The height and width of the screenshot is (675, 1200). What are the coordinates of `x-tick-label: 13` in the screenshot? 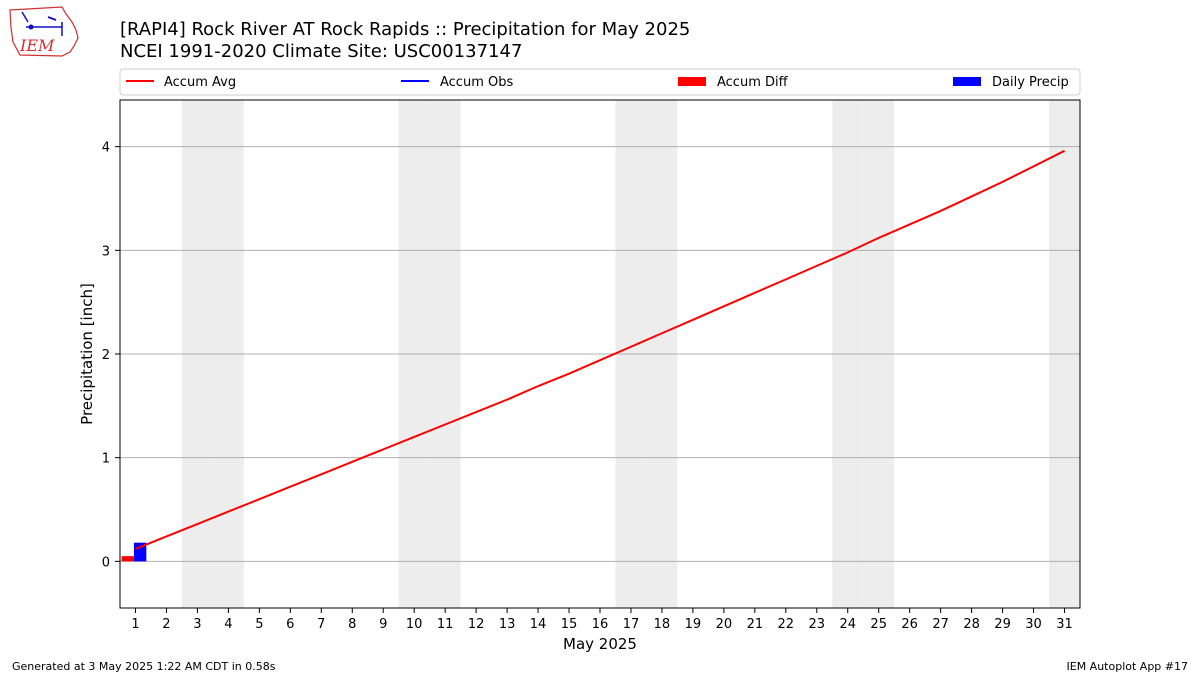 It's located at (507, 624).